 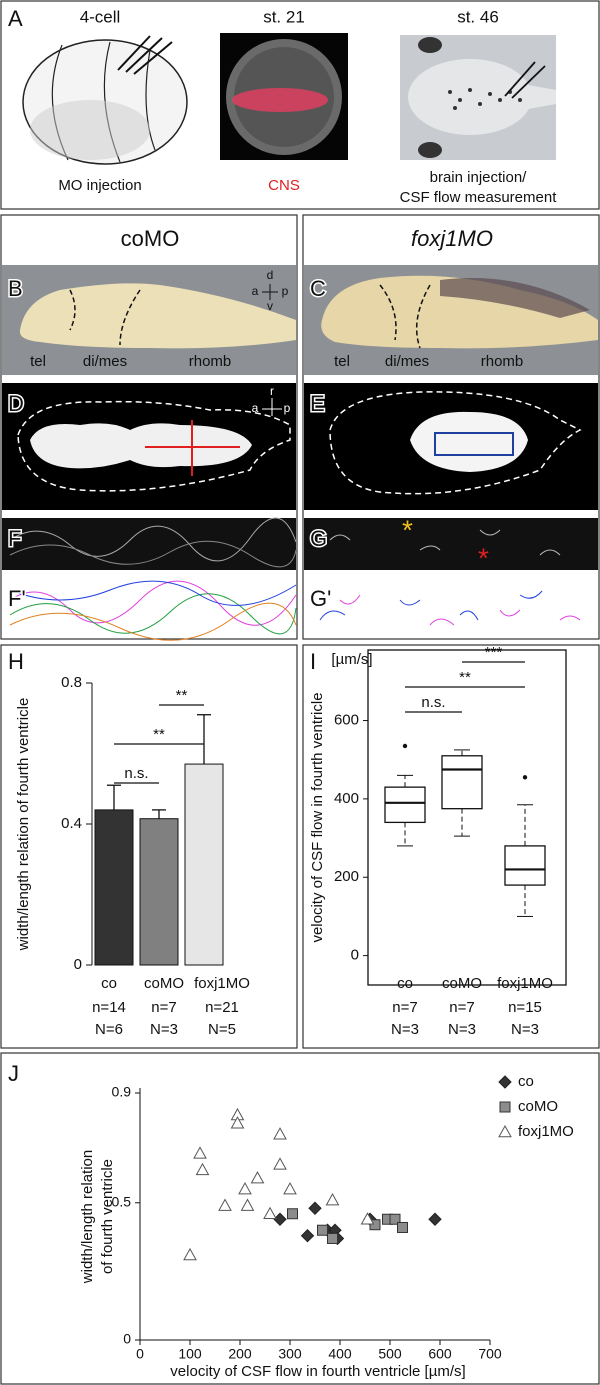 What do you see at coordinates (71, 823) in the screenshot?
I see `y-tick-label: 0.4` at bounding box center [71, 823].